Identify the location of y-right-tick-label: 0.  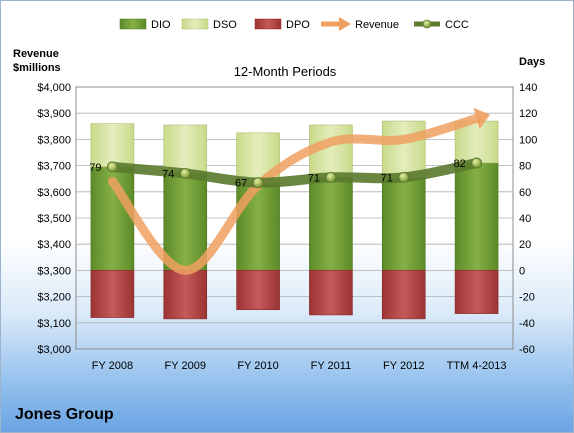
(522, 271).